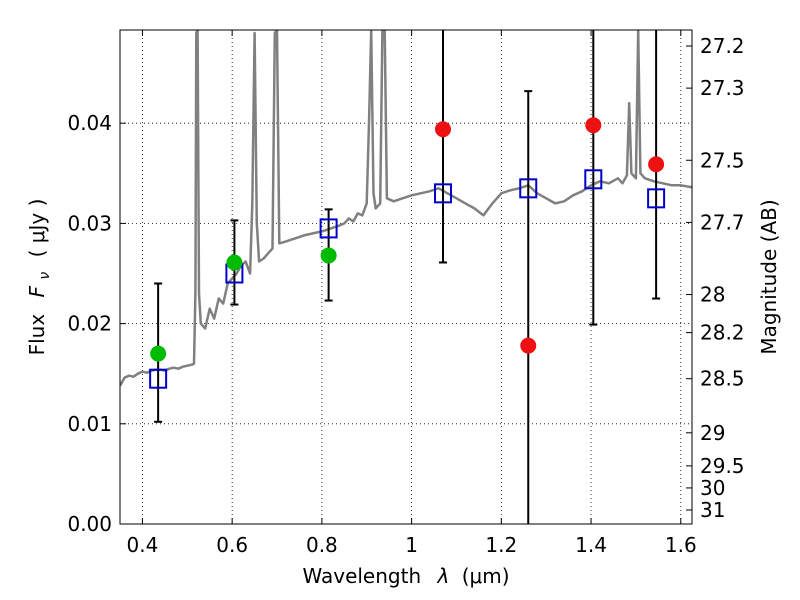 This screenshot has width=800, height=600. I want to click on right-tick-label: 27.2, so click(722, 46).